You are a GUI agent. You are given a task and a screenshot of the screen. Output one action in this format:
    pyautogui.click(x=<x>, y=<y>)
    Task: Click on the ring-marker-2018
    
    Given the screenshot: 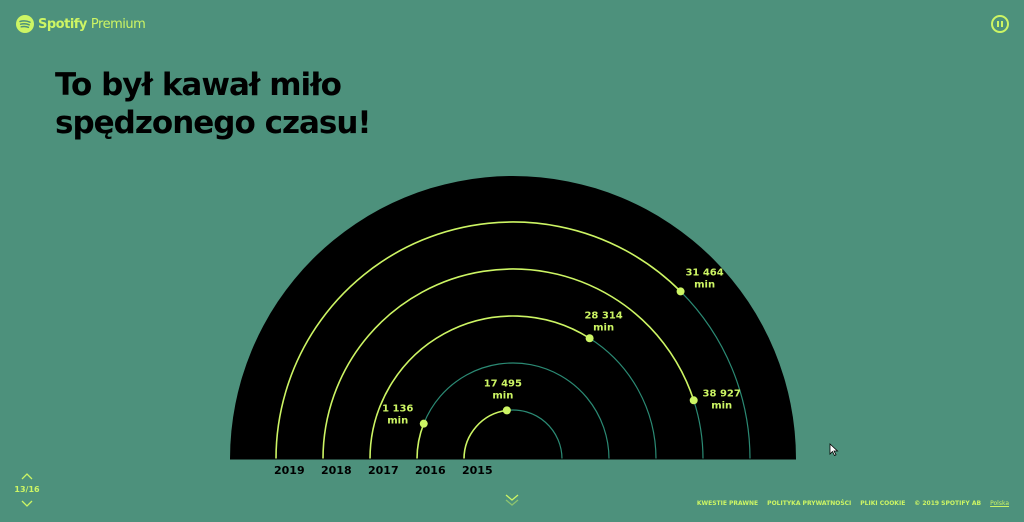 What is the action you would take?
    pyautogui.click(x=693, y=400)
    